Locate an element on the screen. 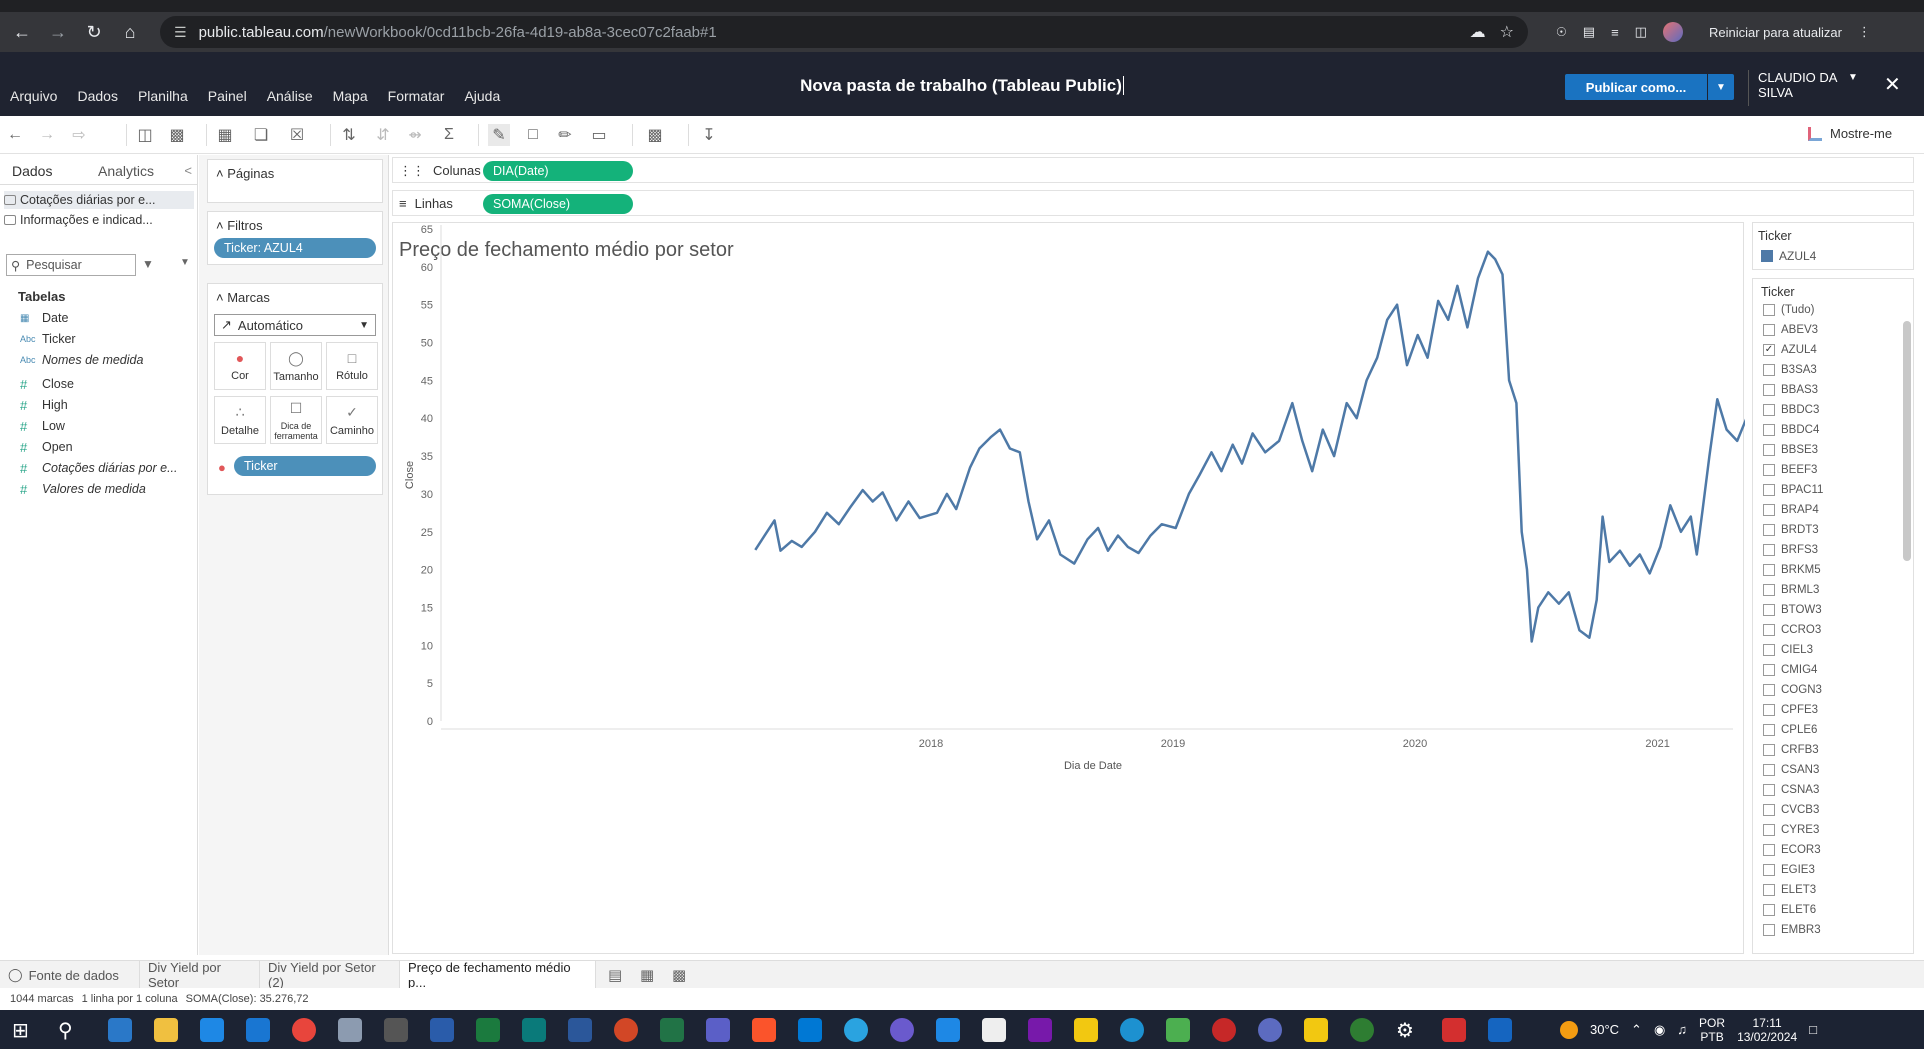 The height and width of the screenshot is (1049, 1924). publish-dropdown-icon: ▼ is located at coordinates (1721, 87).